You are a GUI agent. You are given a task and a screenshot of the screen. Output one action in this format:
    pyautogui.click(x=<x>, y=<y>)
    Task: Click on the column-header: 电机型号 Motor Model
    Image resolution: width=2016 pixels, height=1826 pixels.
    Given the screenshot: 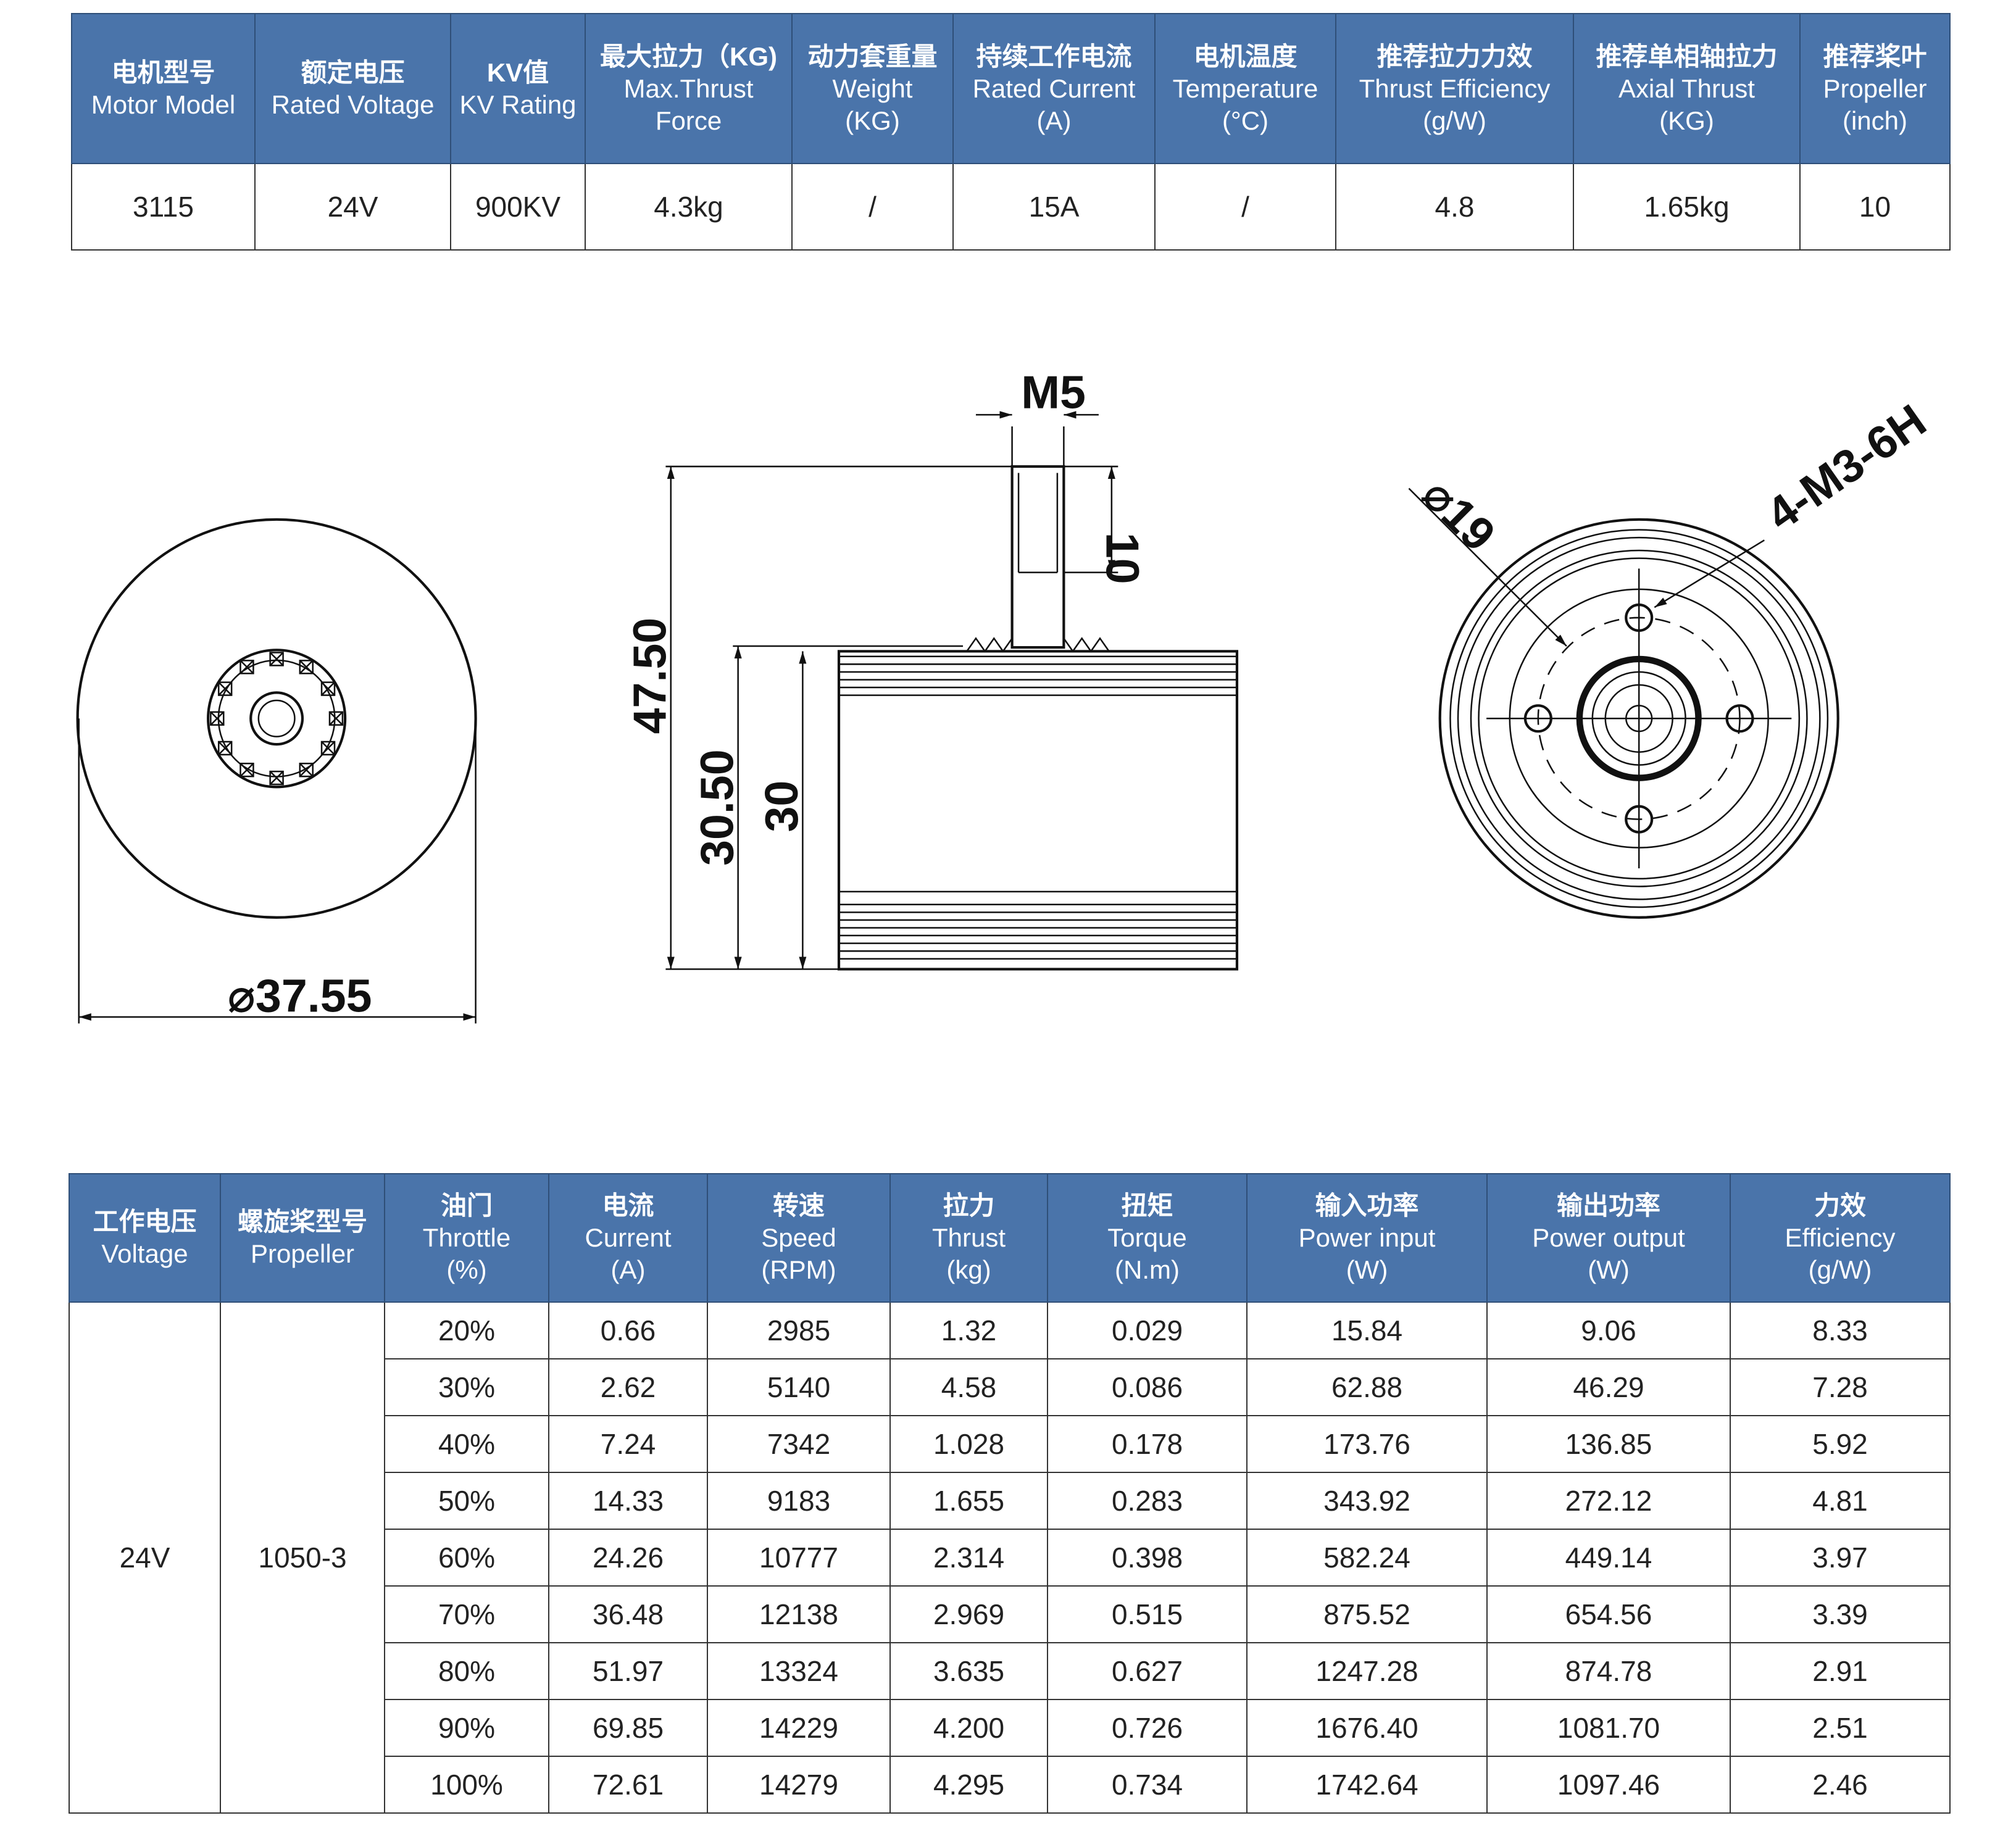 What is the action you would take?
    pyautogui.click(x=163, y=88)
    